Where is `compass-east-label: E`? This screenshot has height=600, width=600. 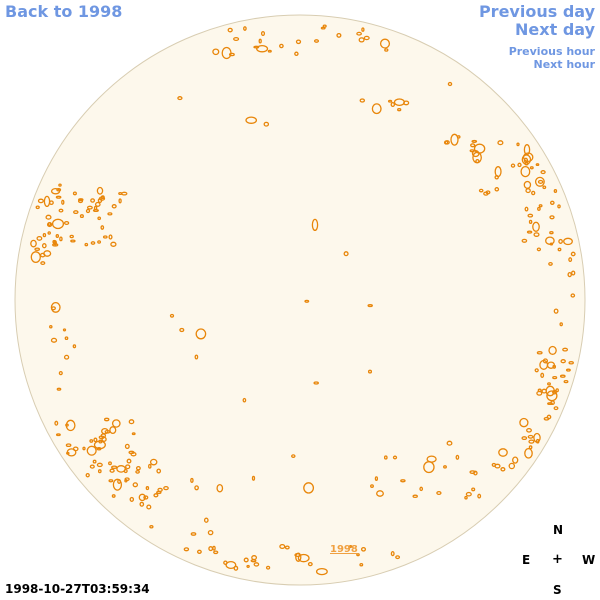
compass-east-label: E is located at coordinates (526, 560).